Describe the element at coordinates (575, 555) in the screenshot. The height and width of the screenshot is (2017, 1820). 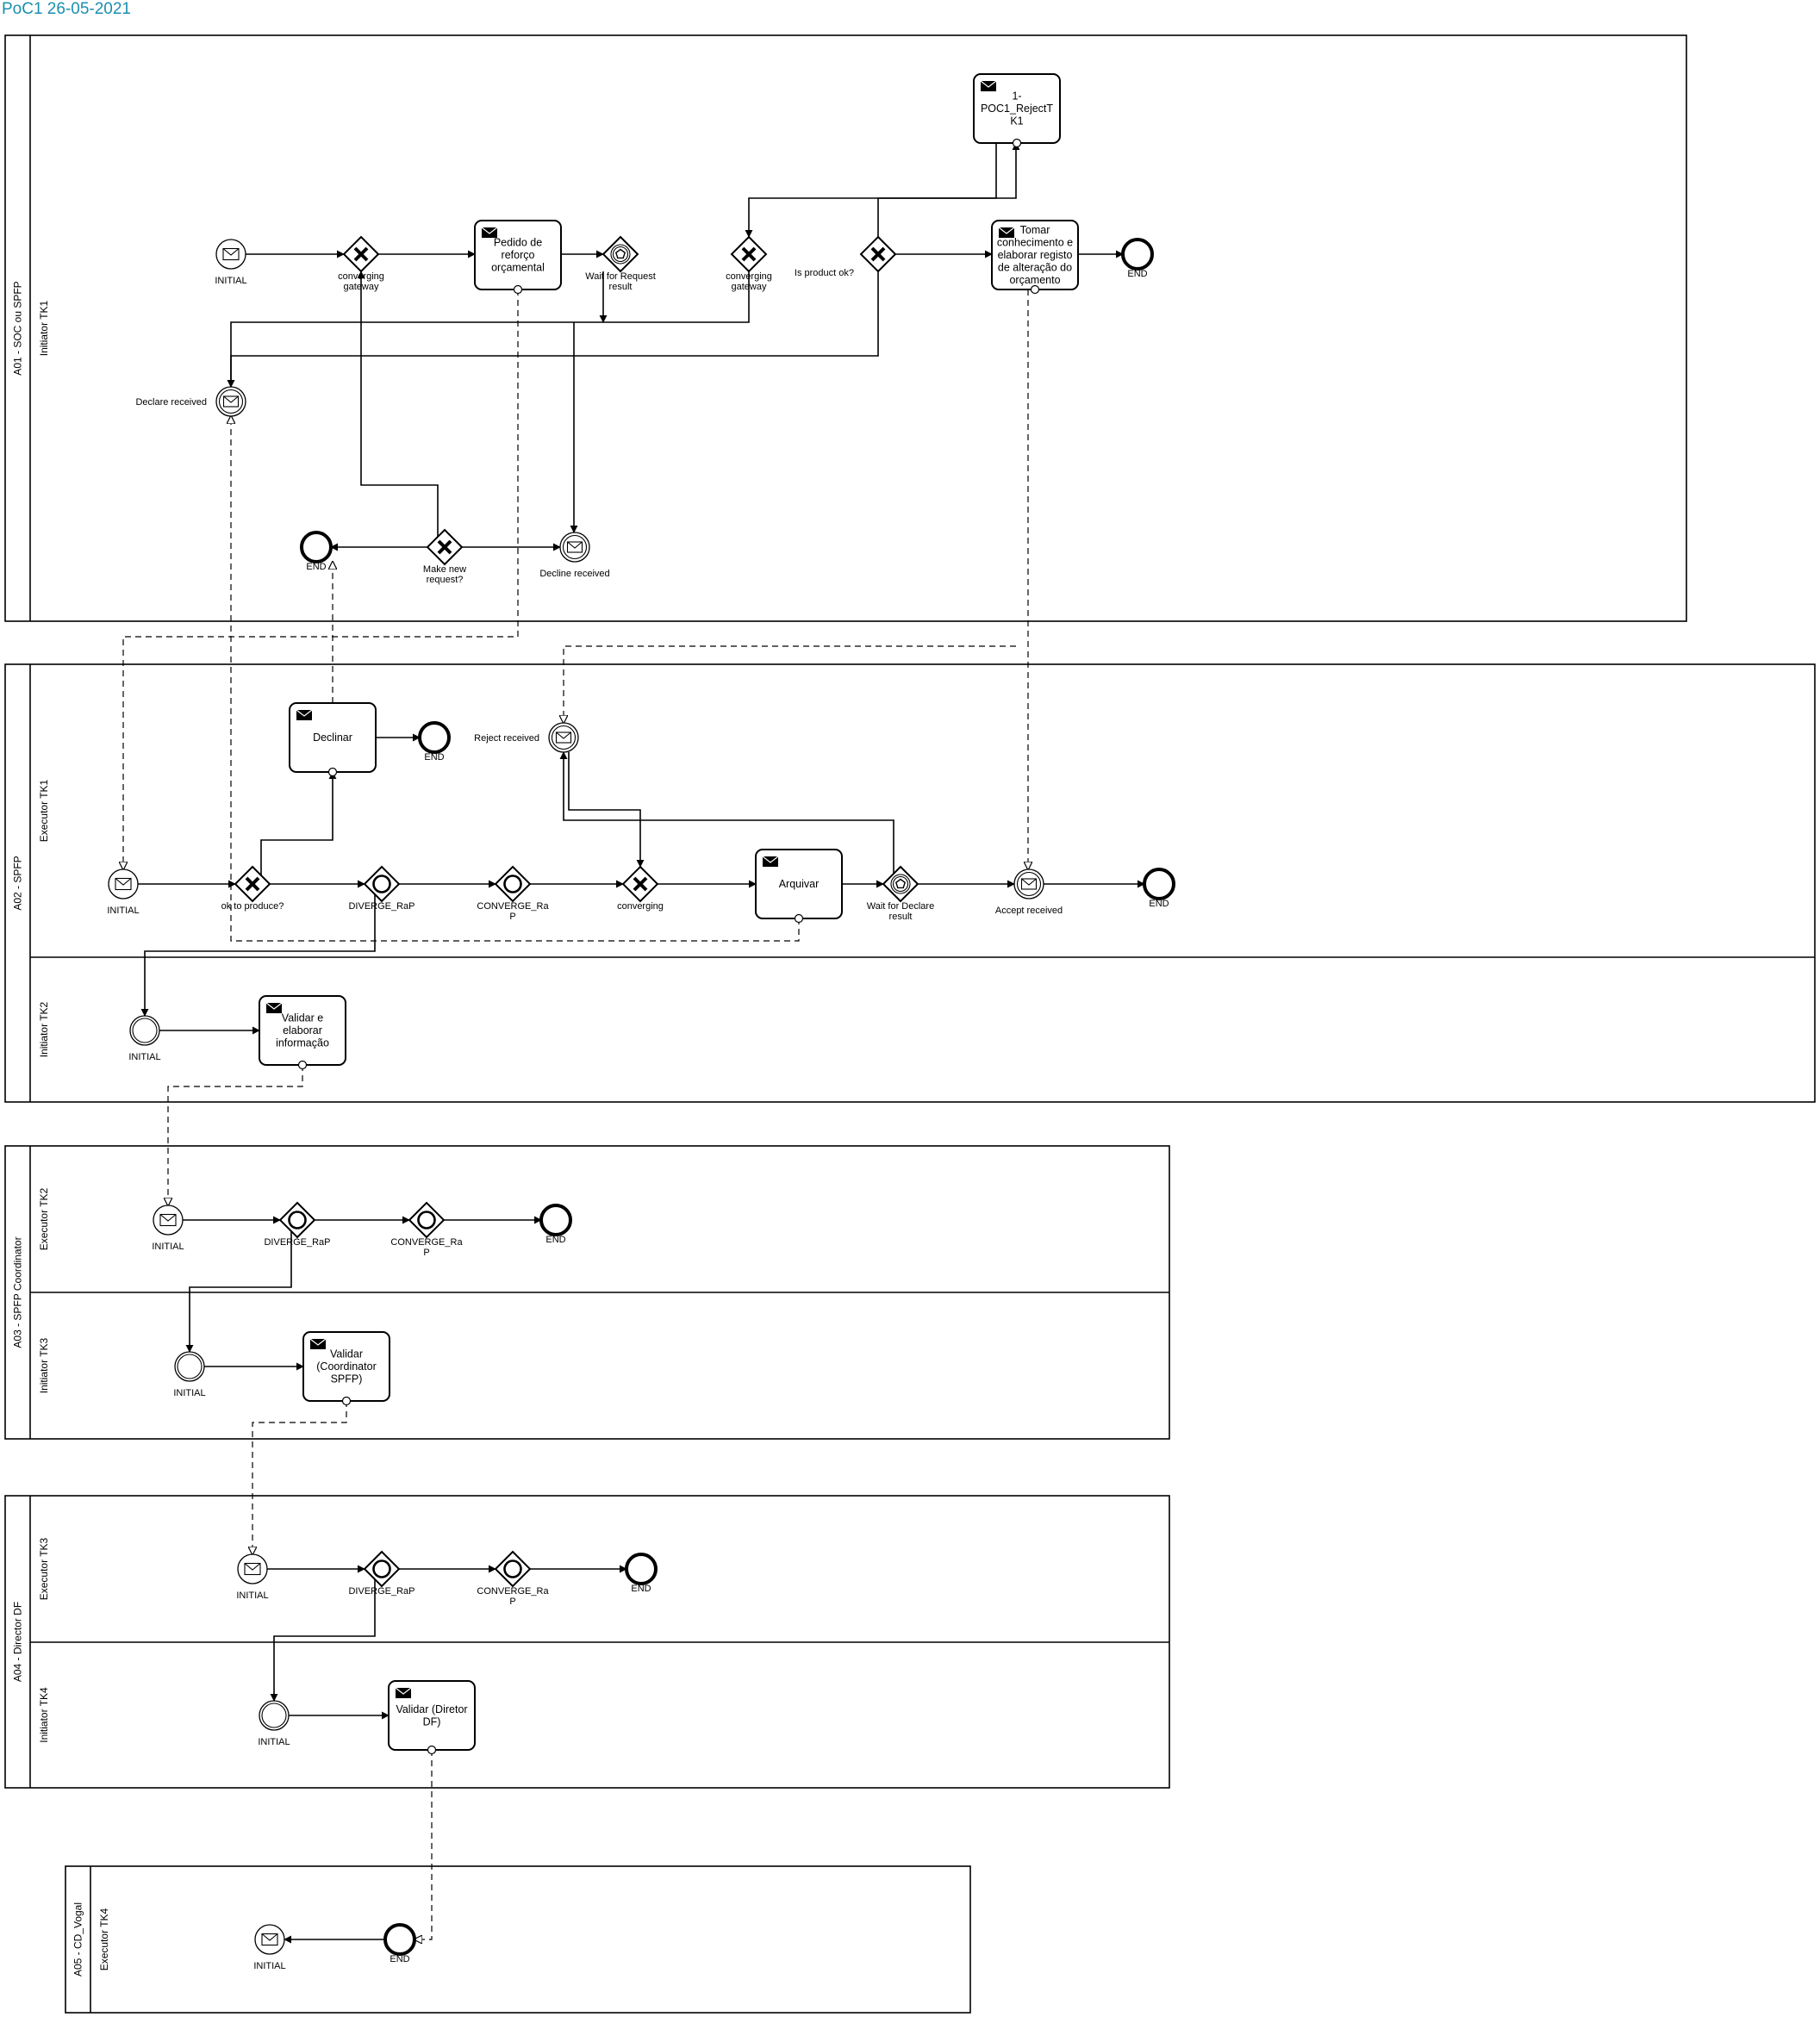
I see `node-catch-message: Decline received` at that location.